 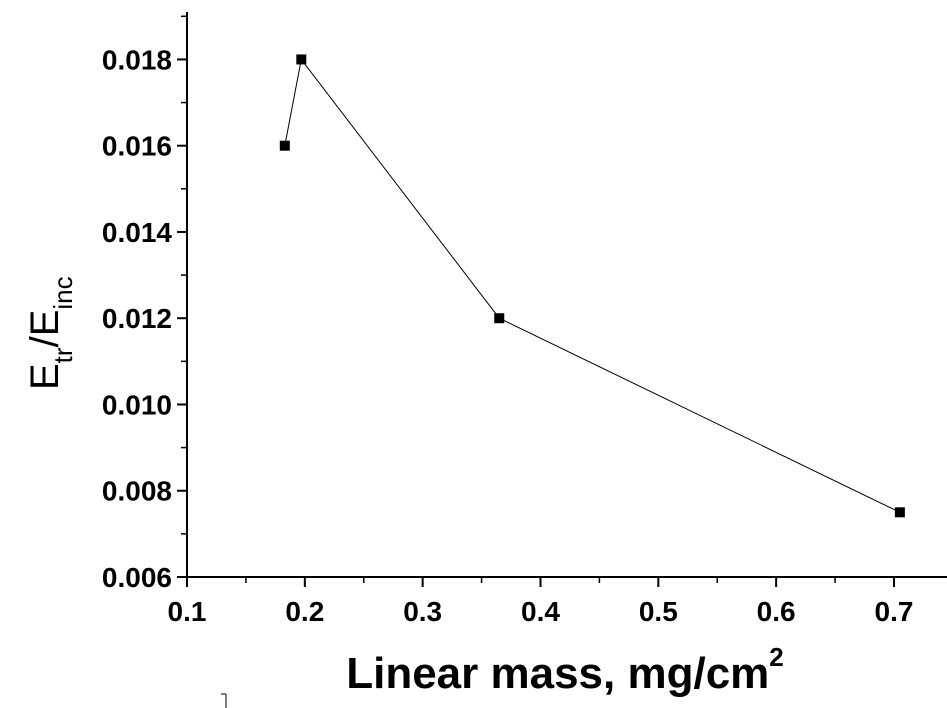 I want to click on x-axis-title: Linear mass, mg/cm2, so click(x=565, y=670).